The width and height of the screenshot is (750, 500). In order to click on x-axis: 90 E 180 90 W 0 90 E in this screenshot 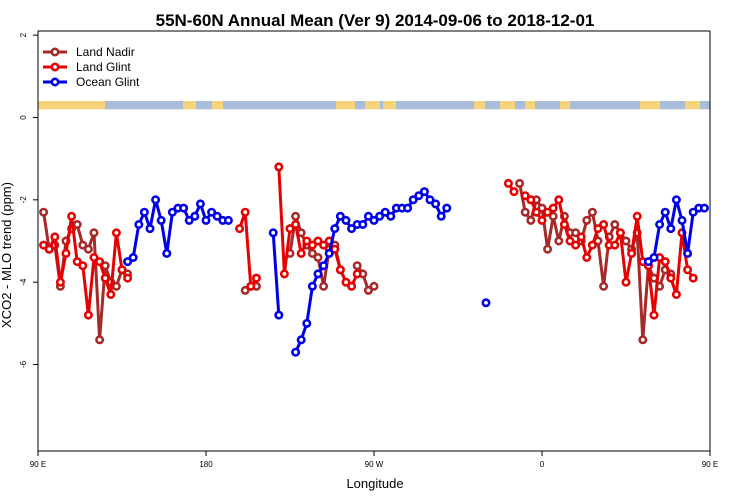, I will do `click(374, 460)`.